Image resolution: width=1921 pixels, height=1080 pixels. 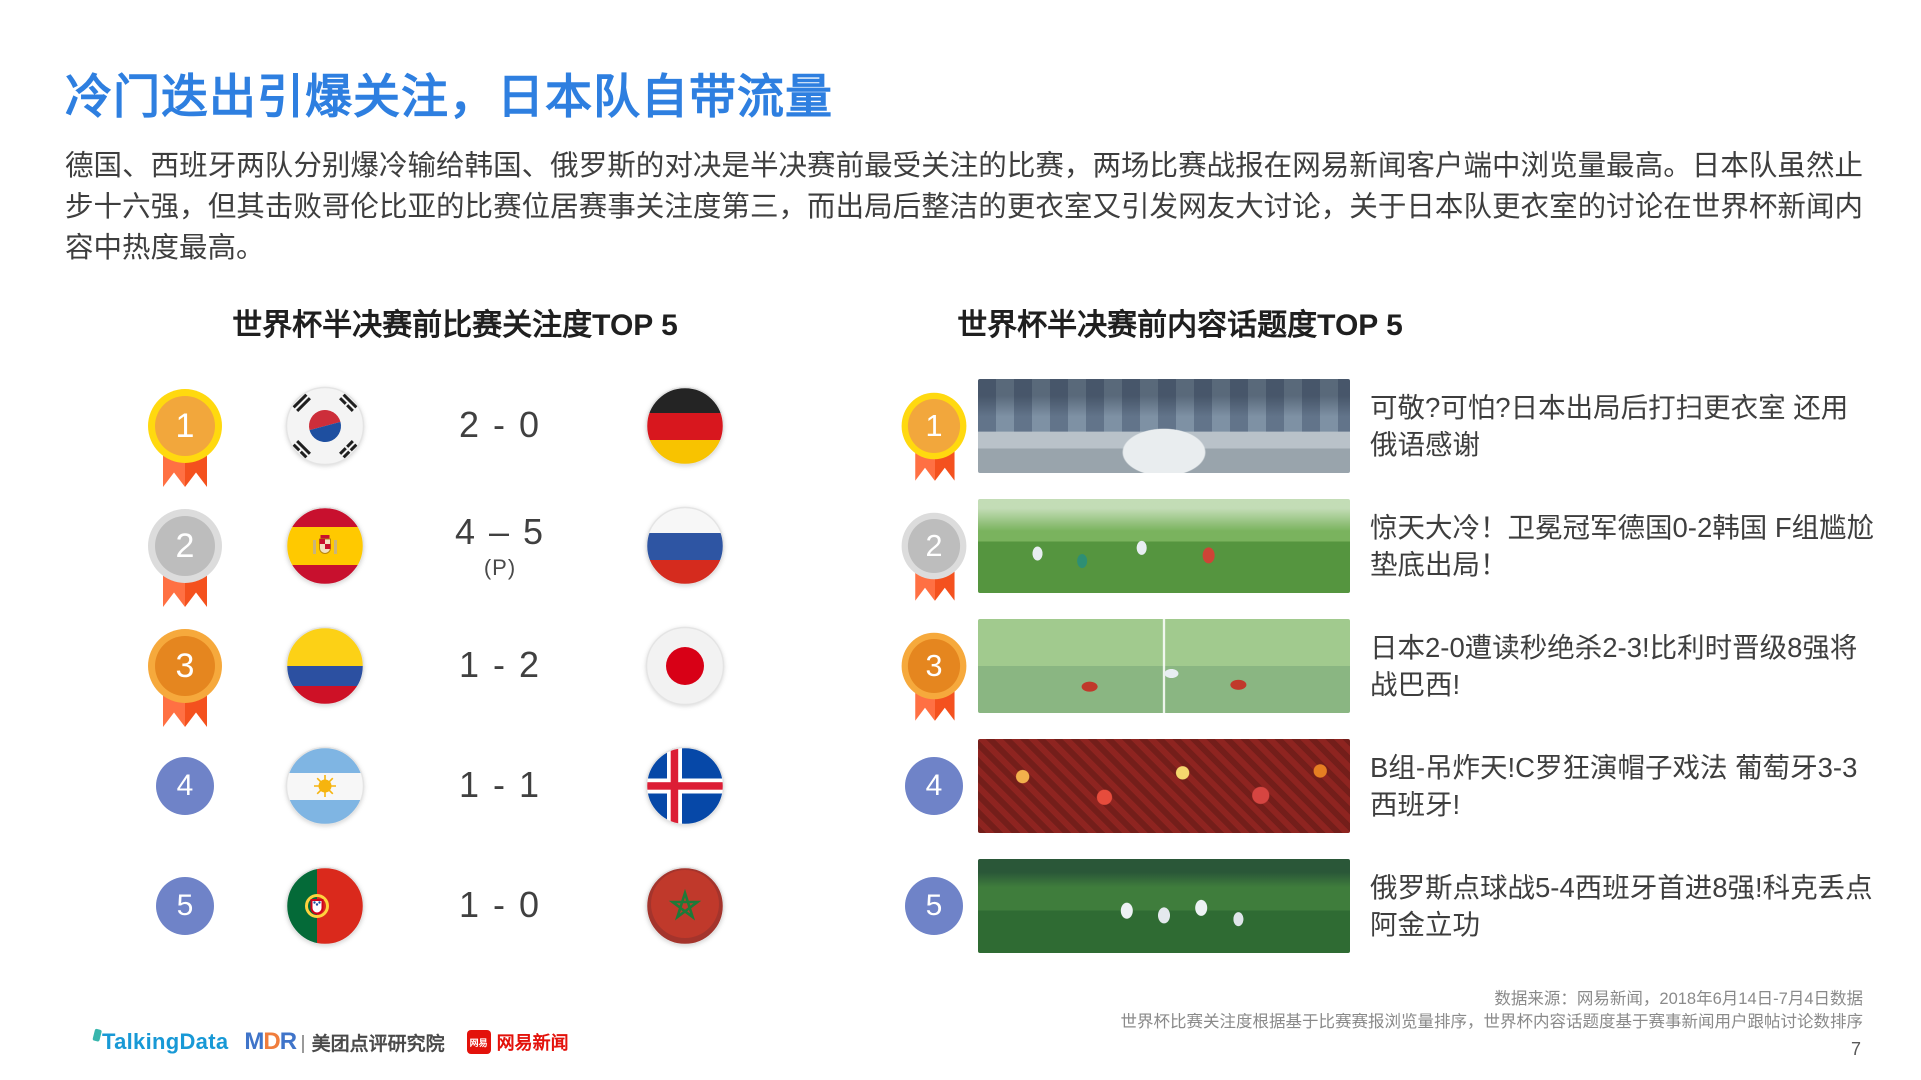 I want to click on meituan-research-logo: 美团点评研究院, so click(x=373, y=1042).